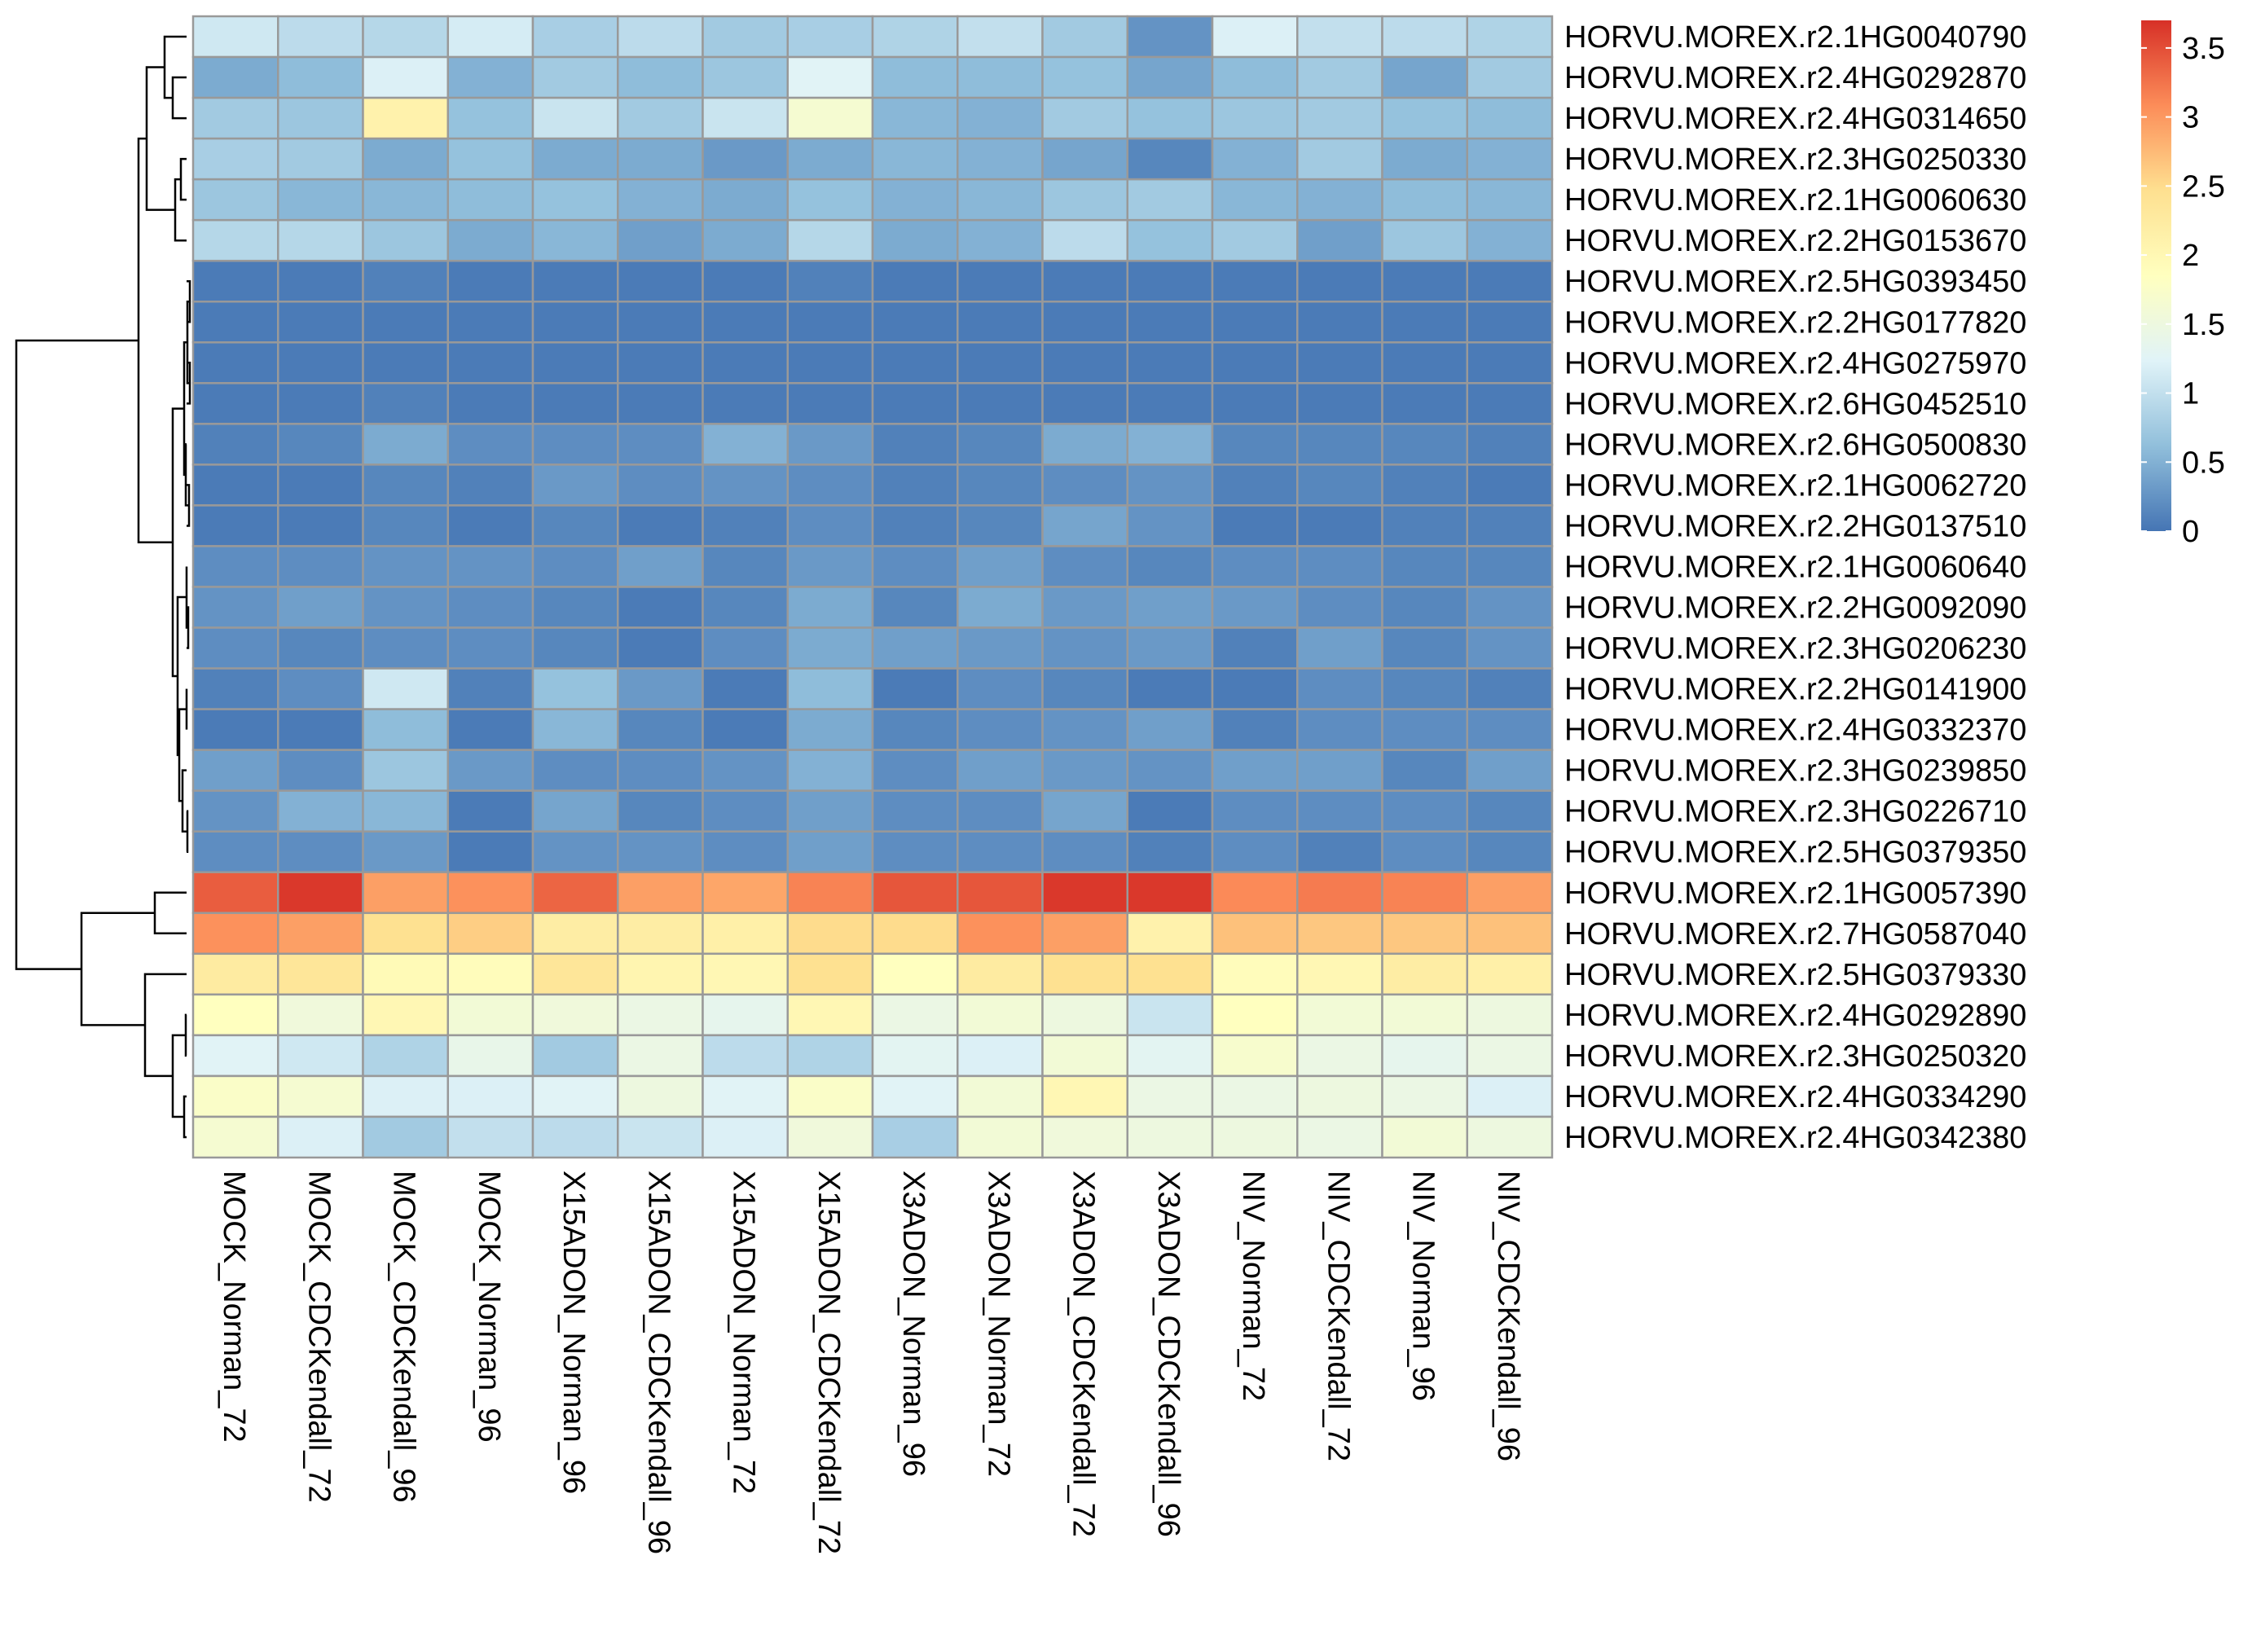 The width and height of the screenshot is (2252, 1652). I want to click on column-label: MOCK_Norman_72, so click(234, 1307).